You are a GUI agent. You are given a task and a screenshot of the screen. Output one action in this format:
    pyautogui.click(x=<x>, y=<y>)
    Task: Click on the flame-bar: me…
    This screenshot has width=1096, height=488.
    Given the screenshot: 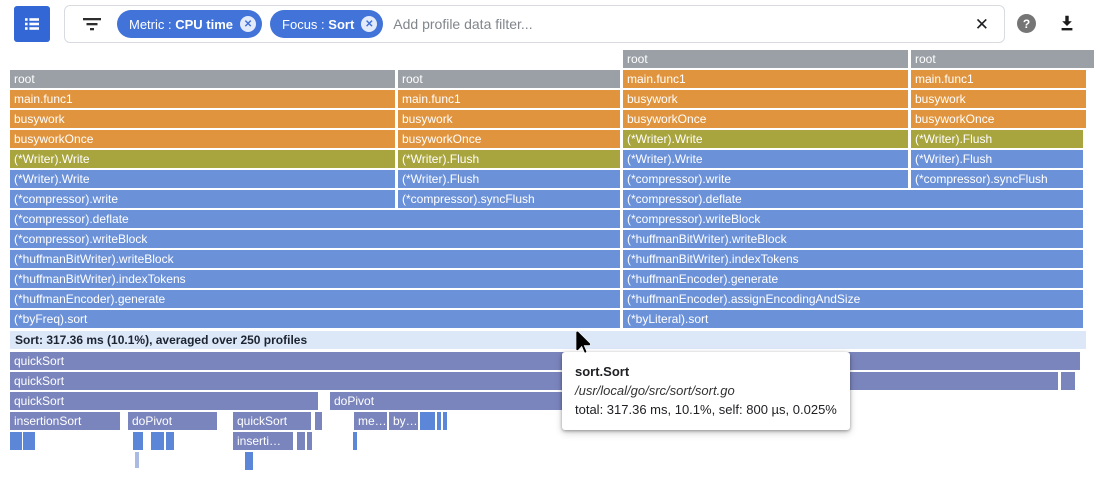 What is the action you would take?
    pyautogui.click(x=370, y=421)
    